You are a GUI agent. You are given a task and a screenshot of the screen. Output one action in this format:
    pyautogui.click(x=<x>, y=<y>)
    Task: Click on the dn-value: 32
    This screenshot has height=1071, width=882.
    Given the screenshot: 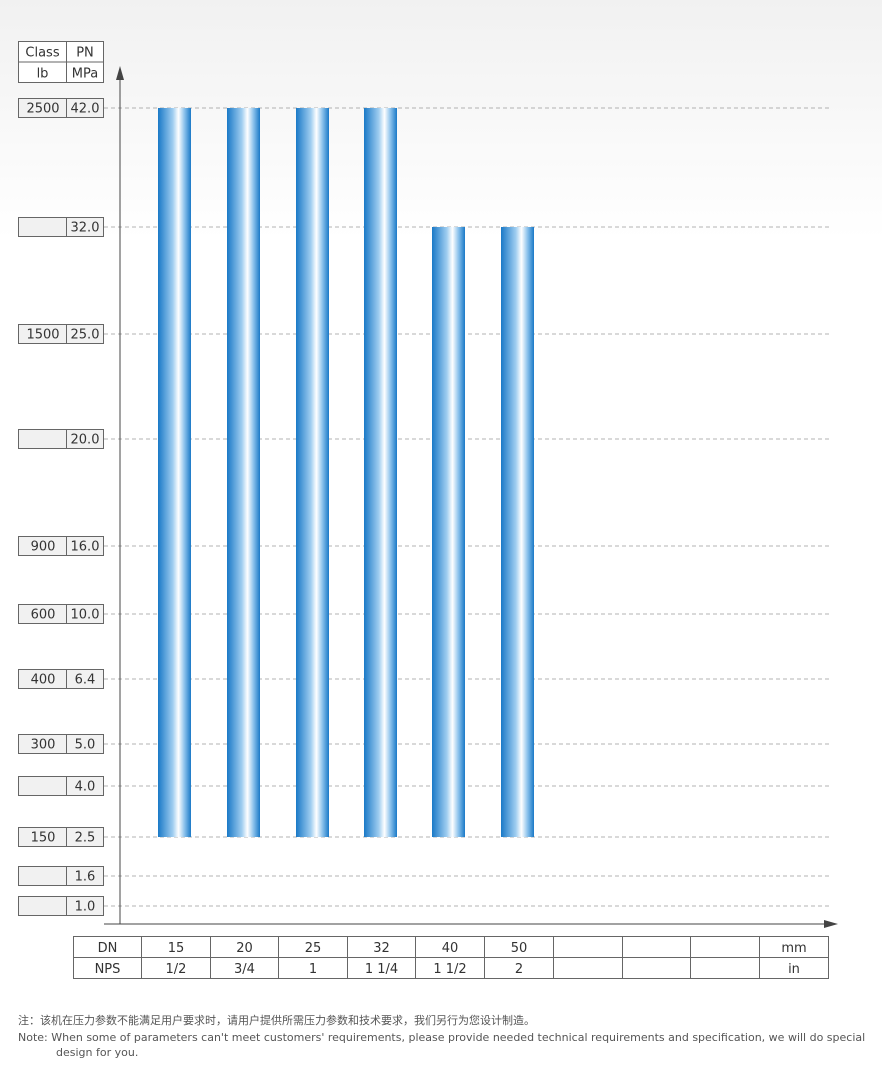 What is the action you would take?
    pyautogui.click(x=381, y=948)
    